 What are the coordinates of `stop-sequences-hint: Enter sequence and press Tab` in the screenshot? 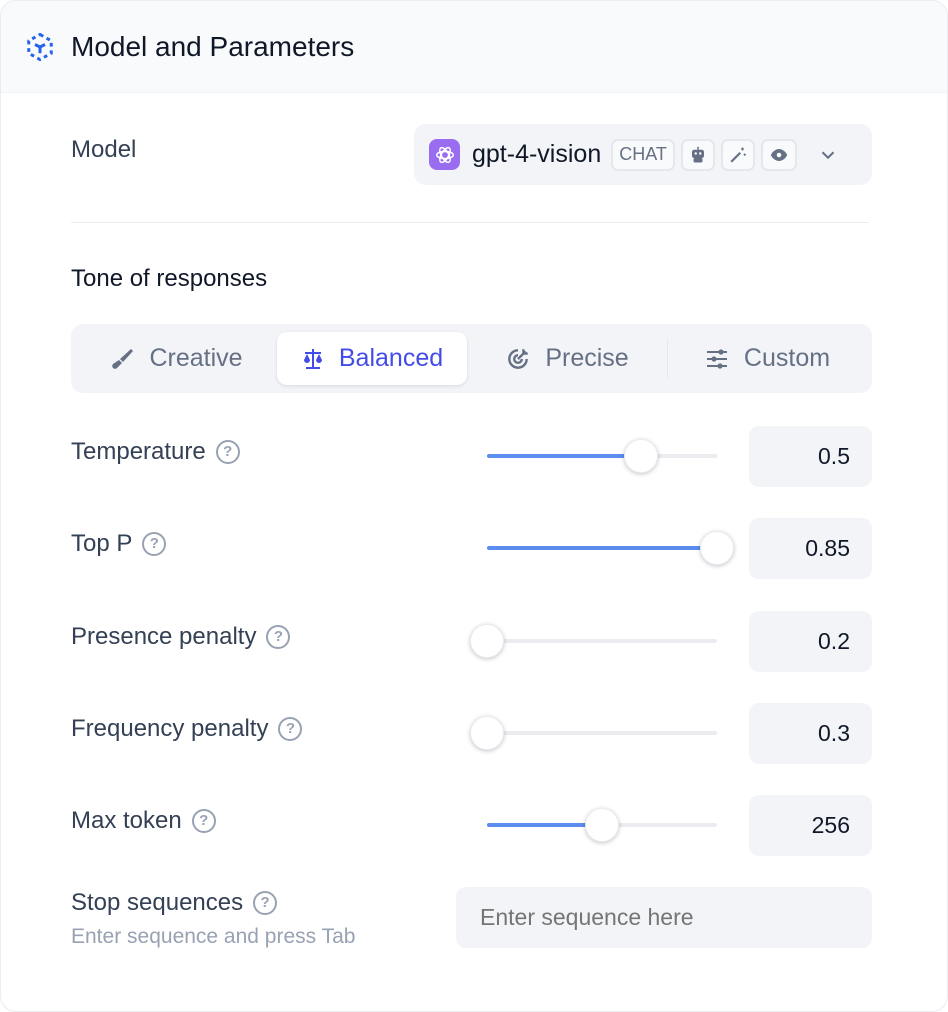 It's located at (213, 936).